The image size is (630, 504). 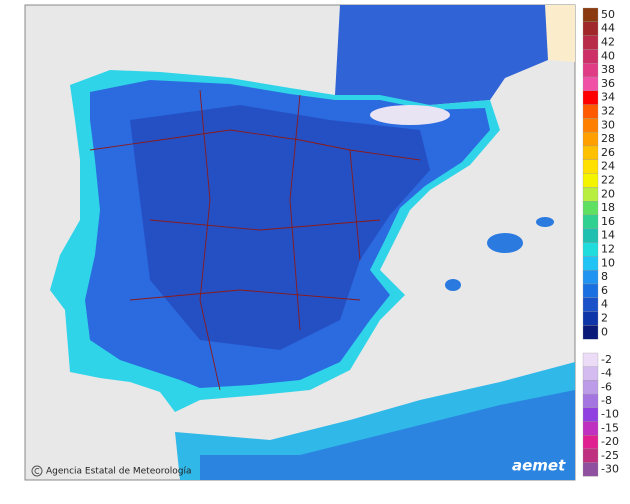 I want to click on legend-label: 36, so click(x=608, y=83).